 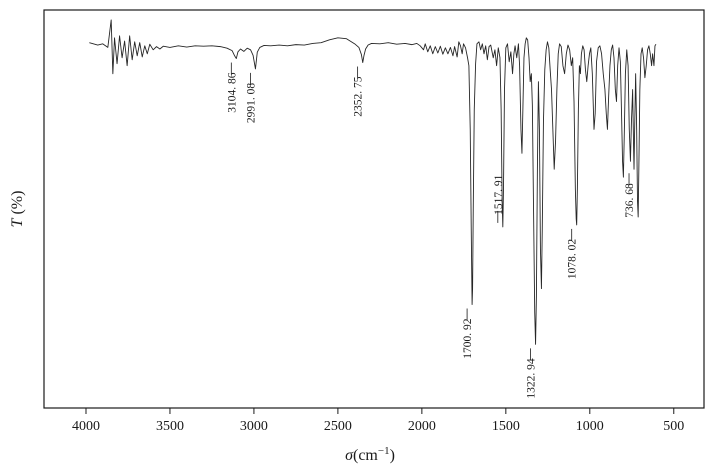 What do you see at coordinates (17, 222) in the screenshot?
I see `y-axis-symbol: T` at bounding box center [17, 222].